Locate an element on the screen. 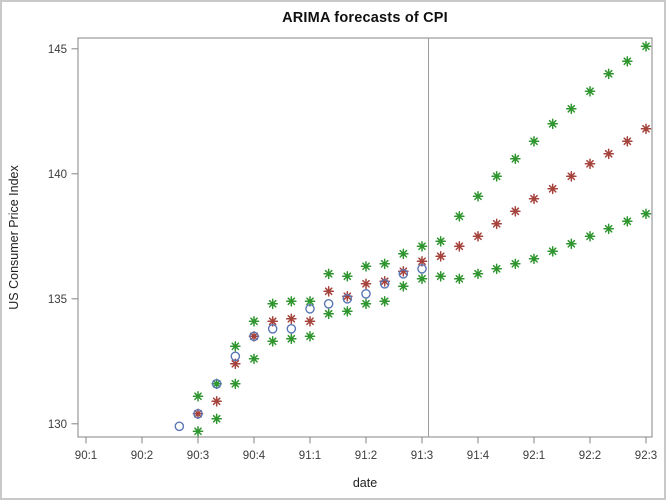 The height and width of the screenshot is (500, 666). x-tick-label: 90:1 is located at coordinates (86, 456).